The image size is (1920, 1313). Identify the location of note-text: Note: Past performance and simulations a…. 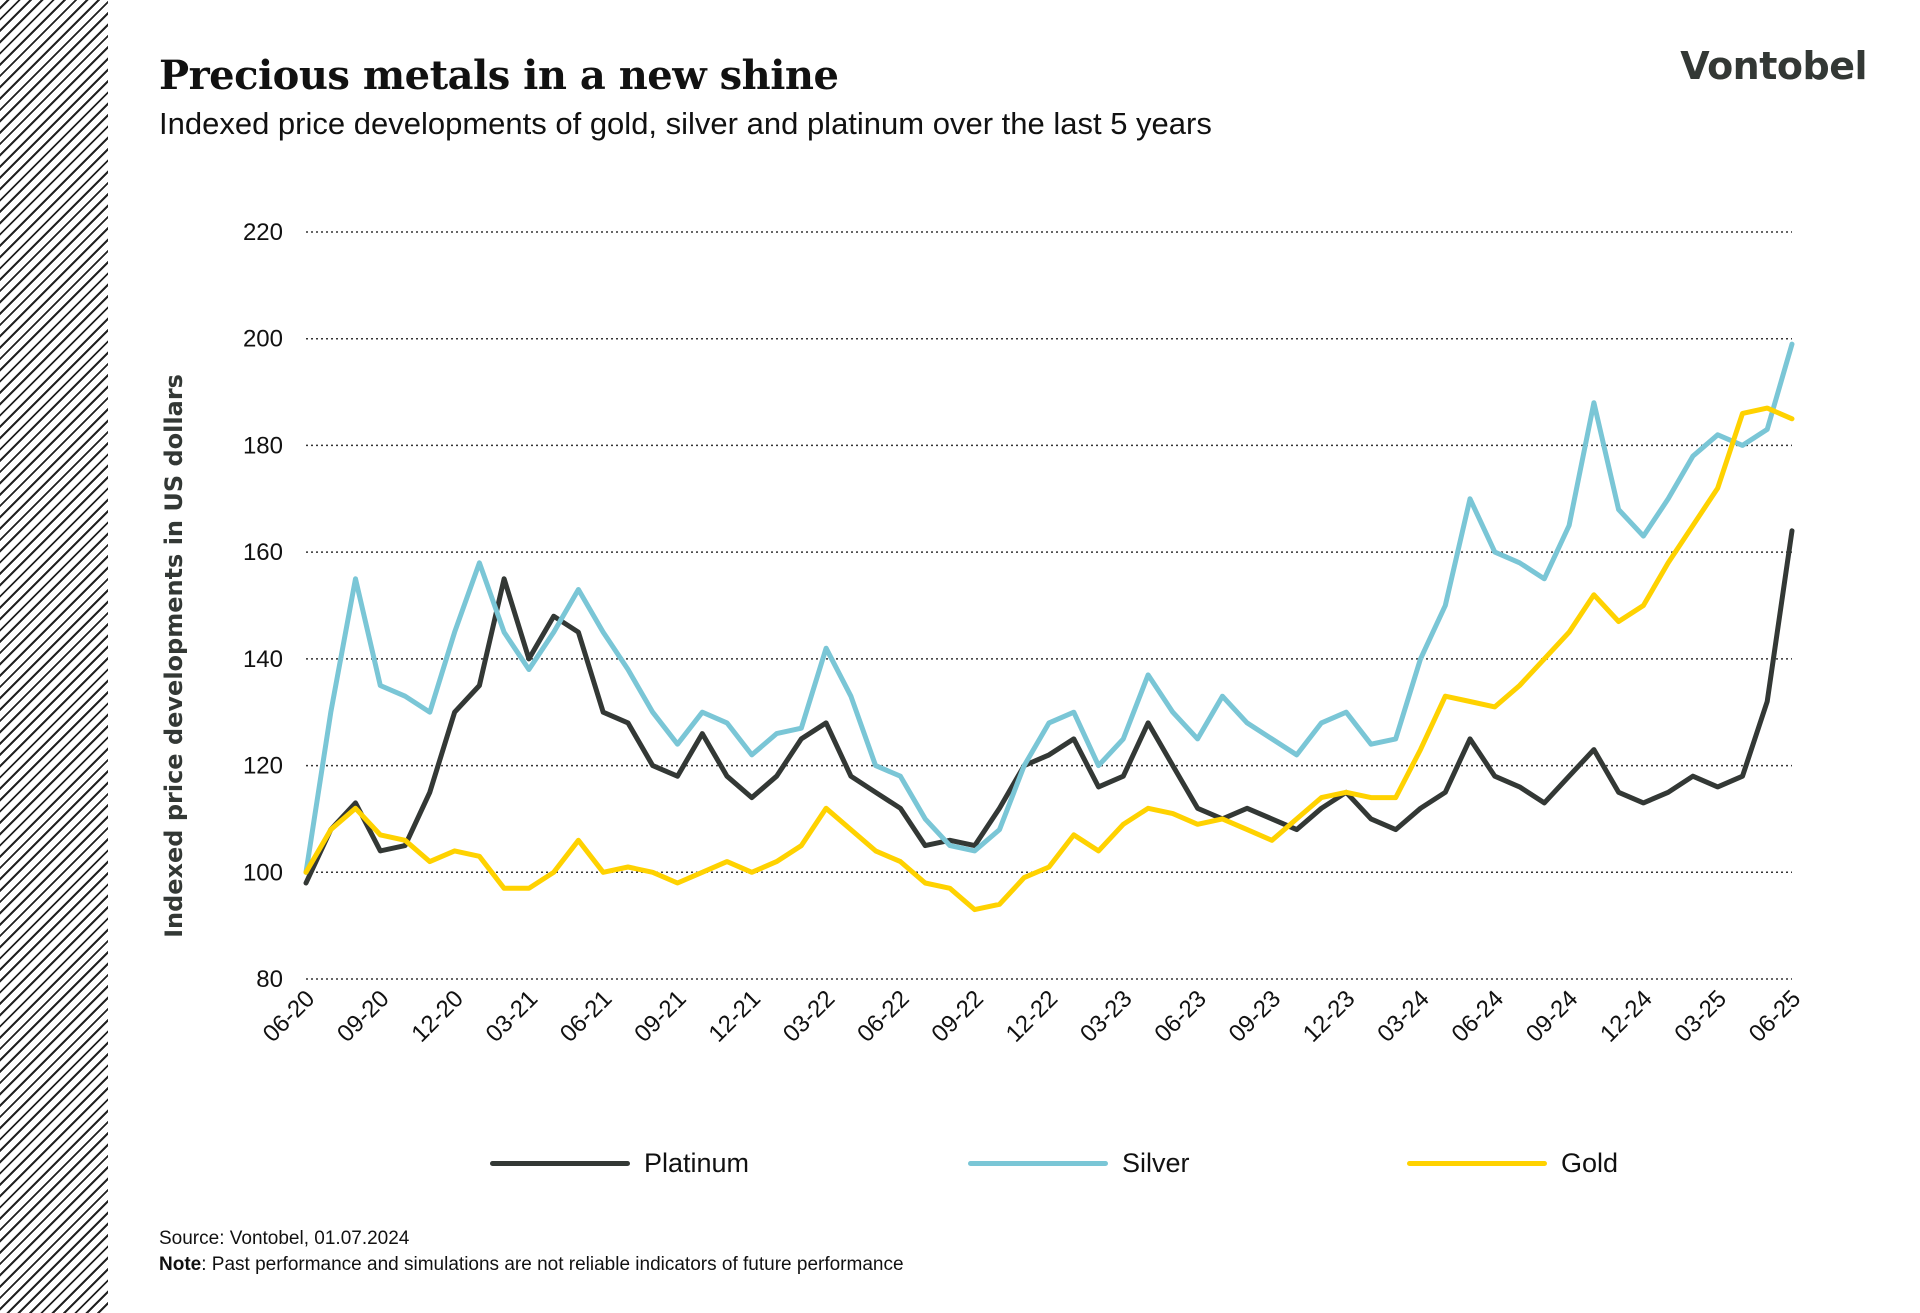
(531, 1265).